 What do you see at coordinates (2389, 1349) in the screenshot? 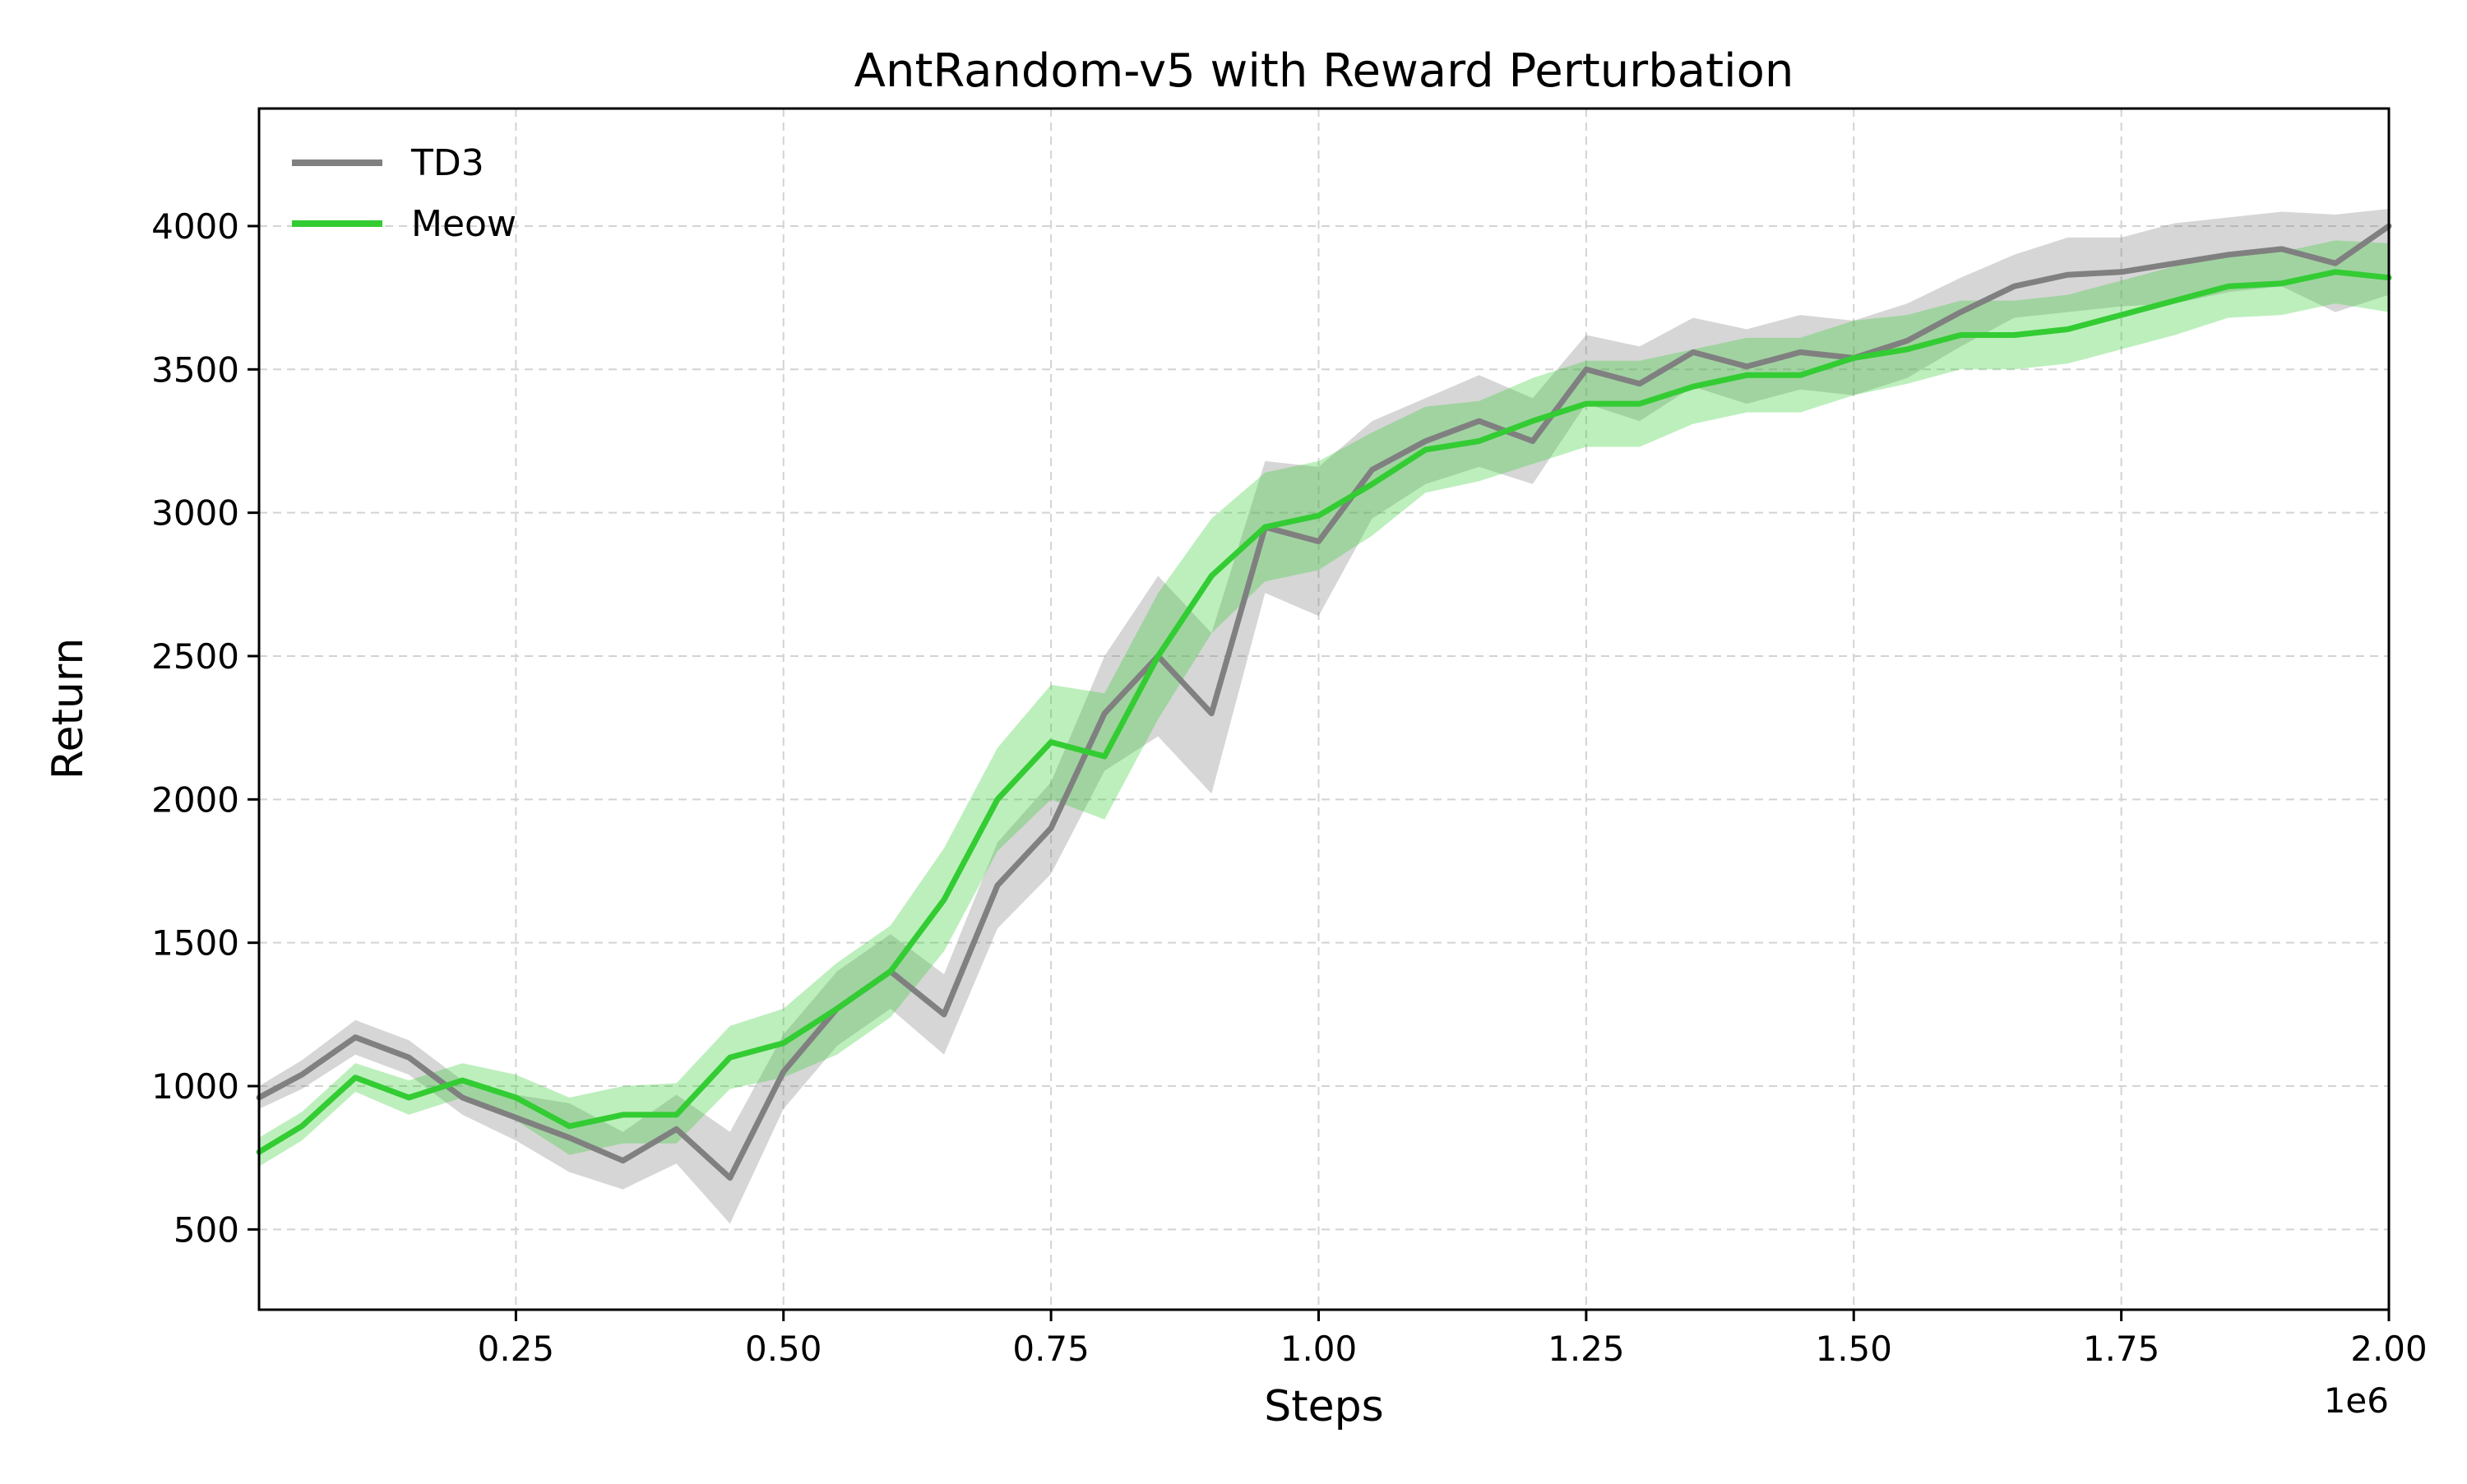
I see `x-tick-label: 2.00` at bounding box center [2389, 1349].